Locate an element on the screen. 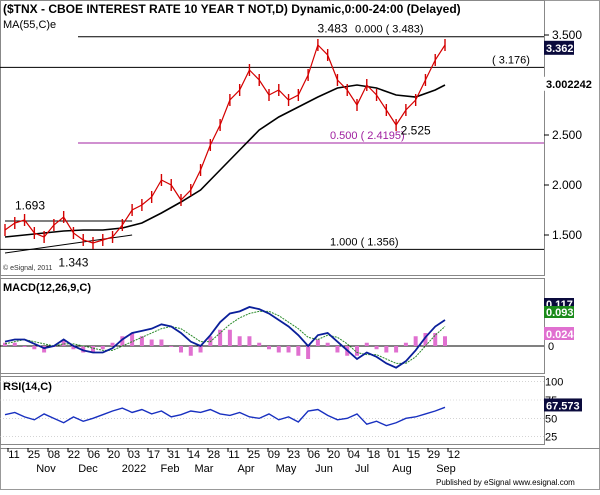 Image resolution: width=600 pixels, height=495 pixels. price-annotation: 1.343 is located at coordinates (73, 263).